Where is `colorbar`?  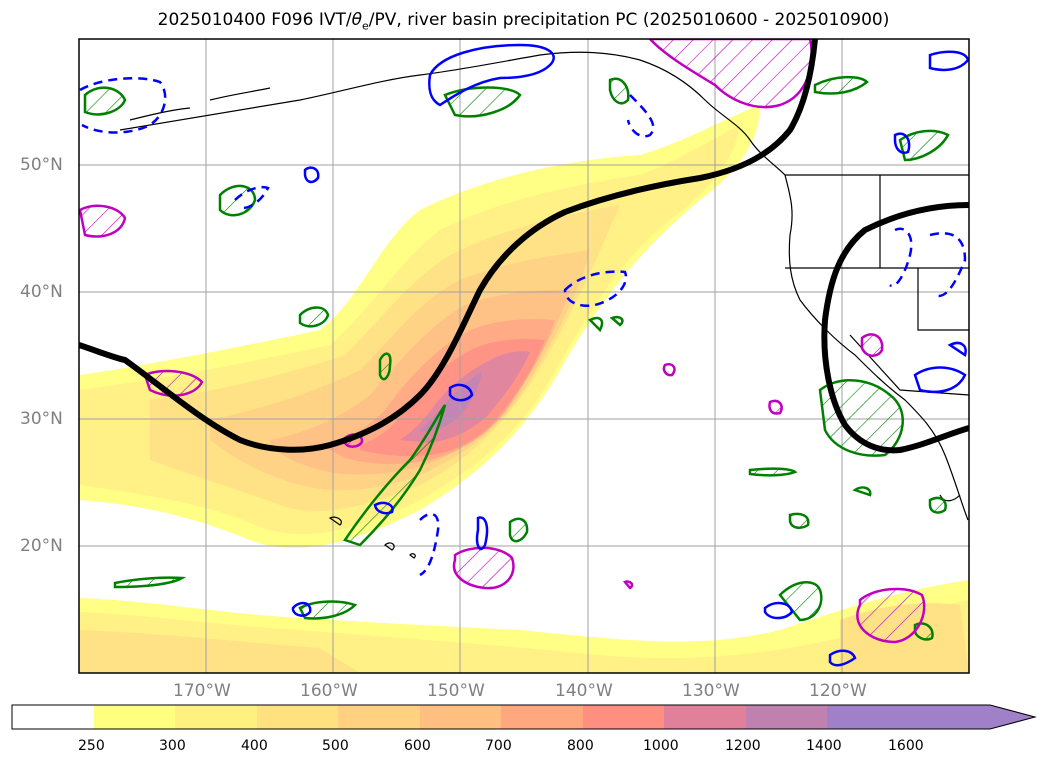 colorbar is located at coordinates (524, 717).